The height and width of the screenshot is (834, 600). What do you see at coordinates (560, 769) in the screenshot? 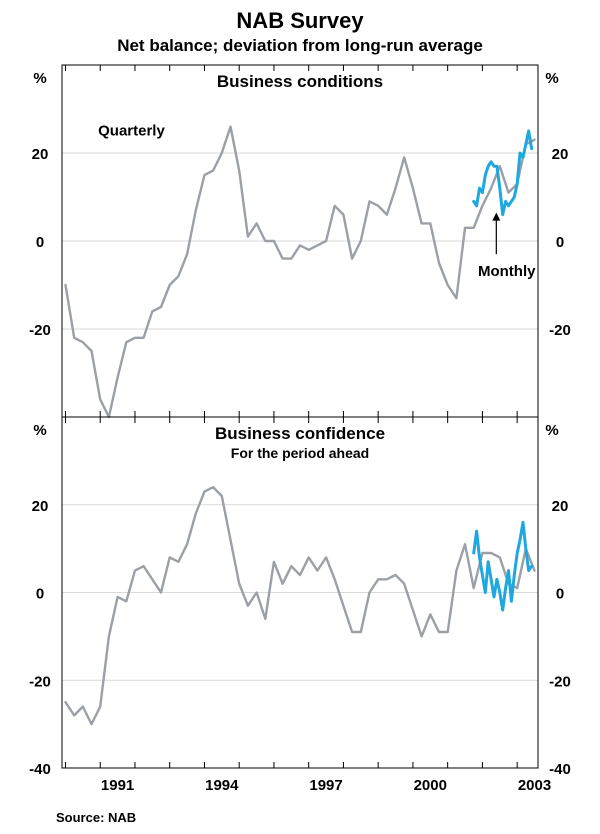
I see `y-tick-label-right: -40` at bounding box center [560, 769].